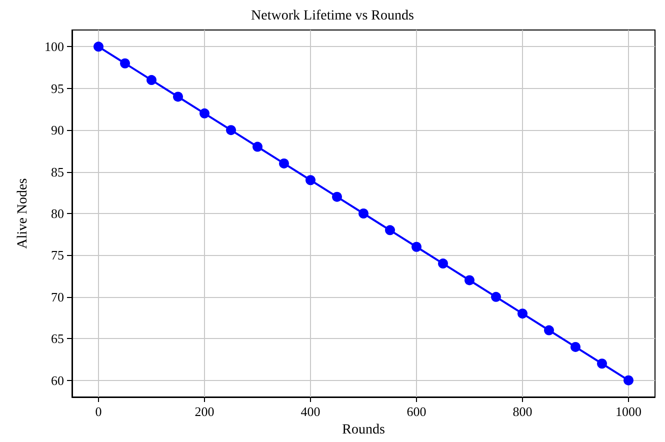 The height and width of the screenshot is (442, 665). Describe the element at coordinates (57, 380) in the screenshot. I see `y-tick-label: 60` at that location.